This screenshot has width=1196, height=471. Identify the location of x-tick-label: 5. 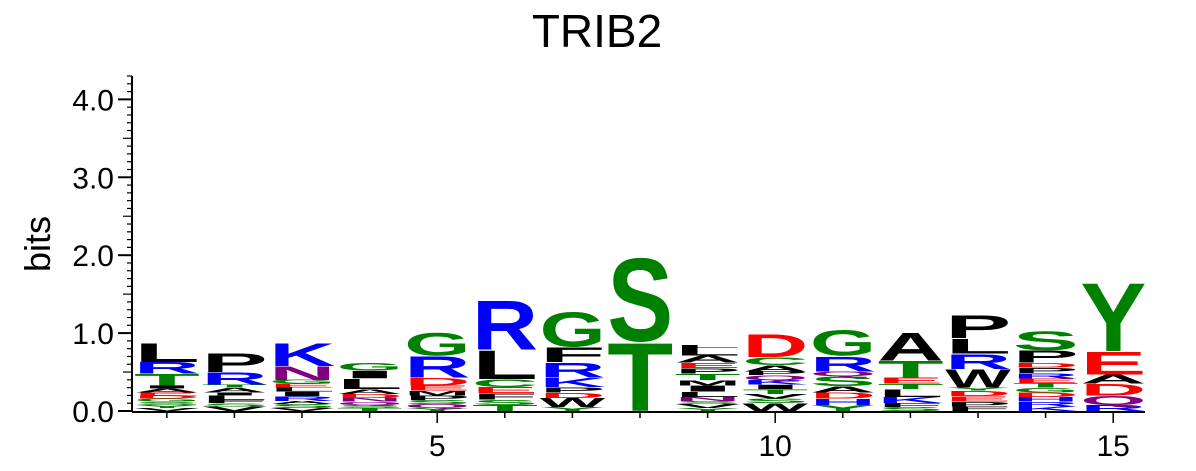
(437, 446).